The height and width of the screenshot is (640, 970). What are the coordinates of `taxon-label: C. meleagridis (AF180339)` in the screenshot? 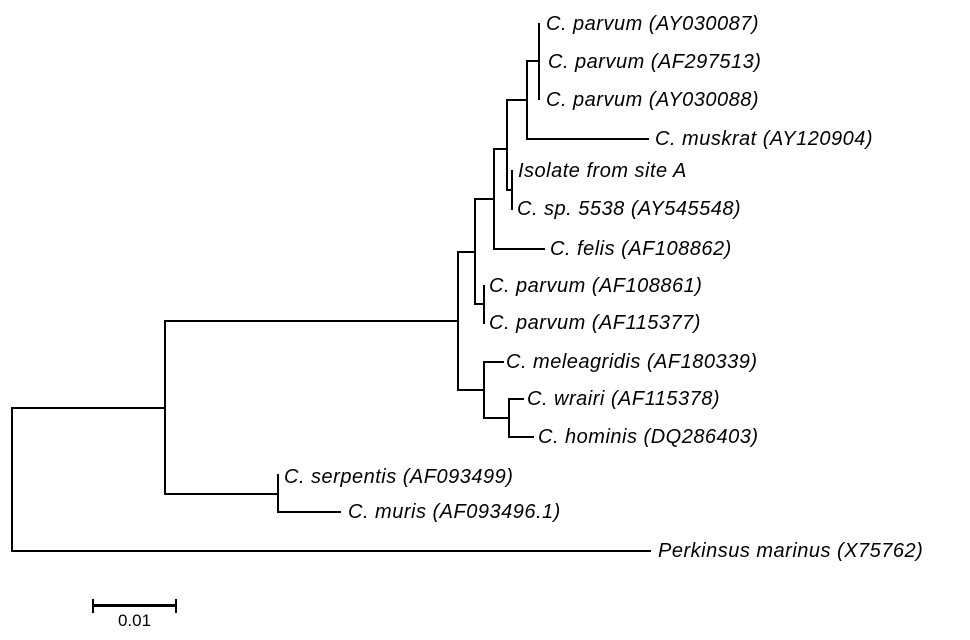 It's located at (632, 362).